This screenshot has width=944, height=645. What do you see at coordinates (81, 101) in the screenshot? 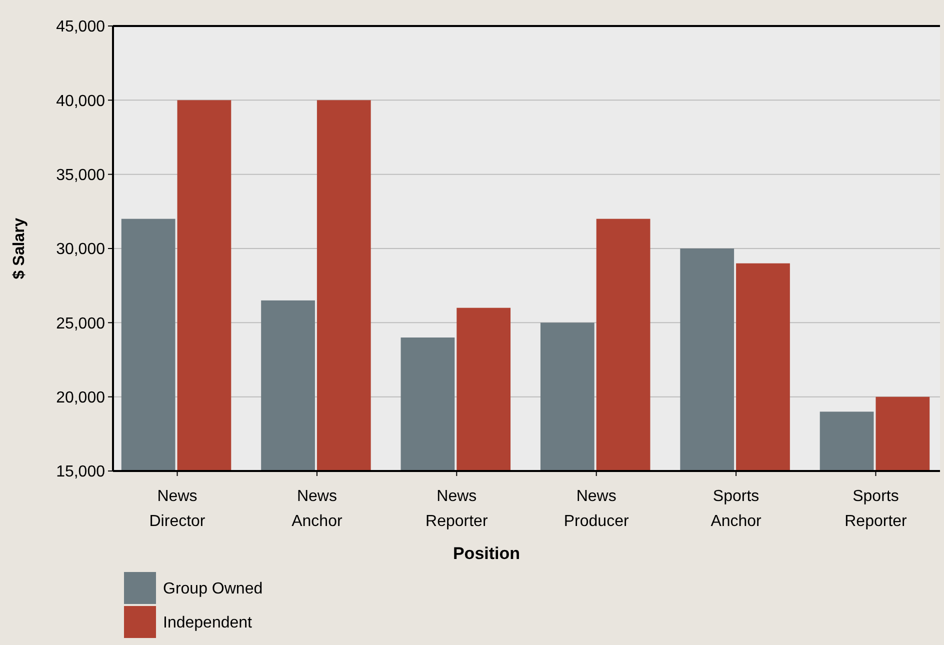
I see `y-tick-label: 40,000` at bounding box center [81, 101].